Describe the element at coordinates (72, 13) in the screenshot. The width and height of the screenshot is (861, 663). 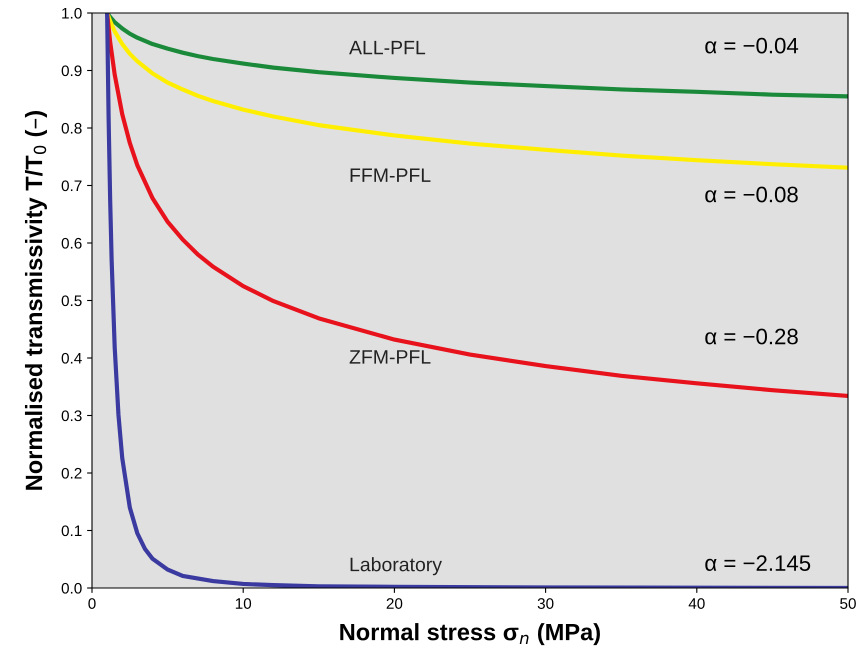
I see `y-tick-label: 1.0` at that location.